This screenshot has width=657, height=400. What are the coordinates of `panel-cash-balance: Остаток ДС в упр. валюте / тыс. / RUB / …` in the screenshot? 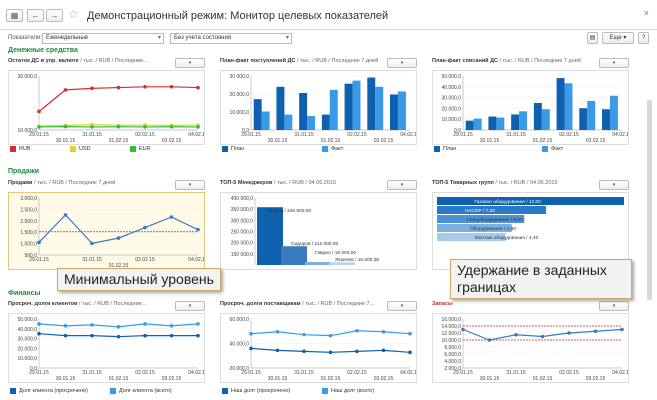 It's located at (110, 108).